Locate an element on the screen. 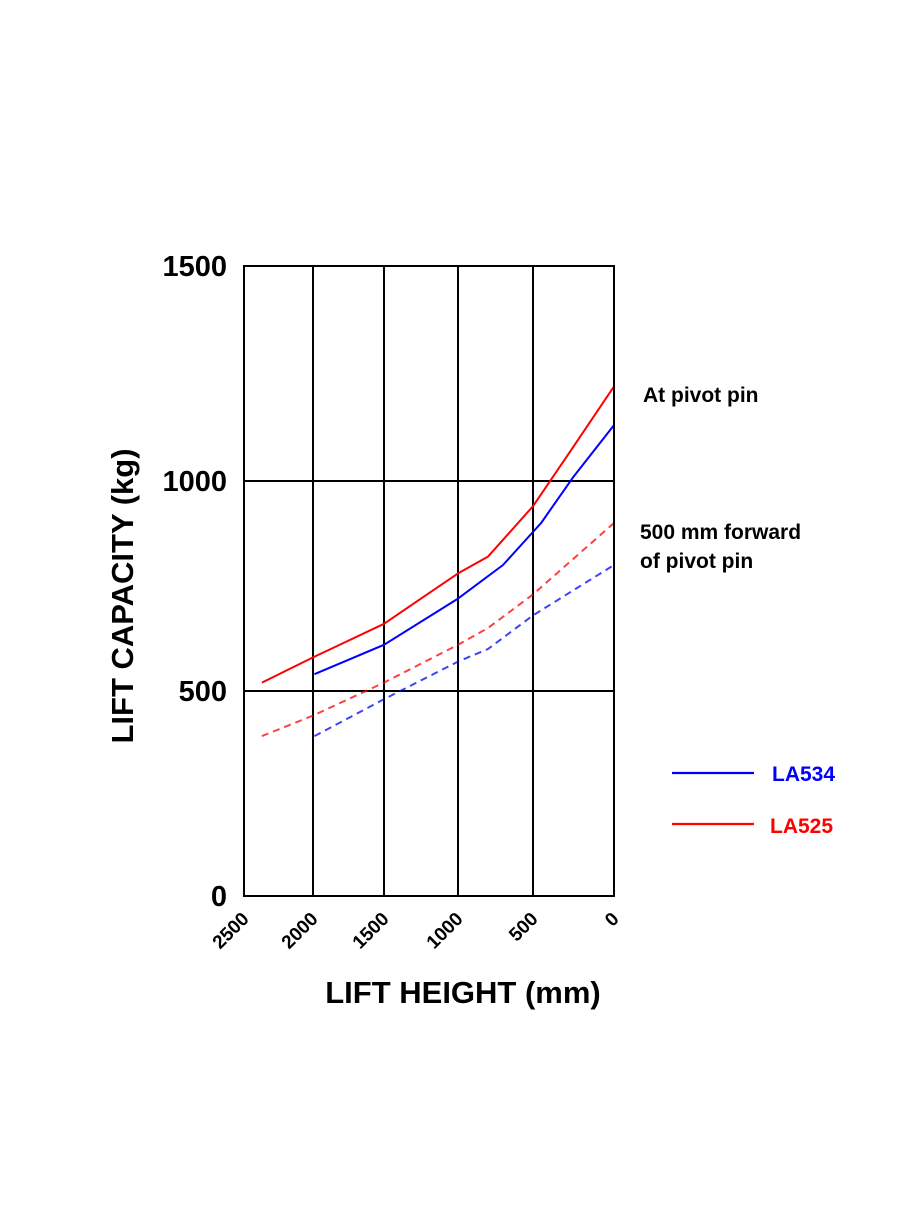 The height and width of the screenshot is (1210, 908). series-line-la525-pivot is located at coordinates (438, 534).